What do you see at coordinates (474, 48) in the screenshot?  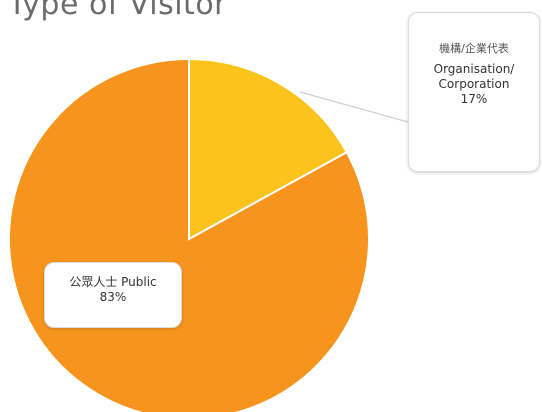 I see `corporation-label-cn: 機構/企業代表` at bounding box center [474, 48].